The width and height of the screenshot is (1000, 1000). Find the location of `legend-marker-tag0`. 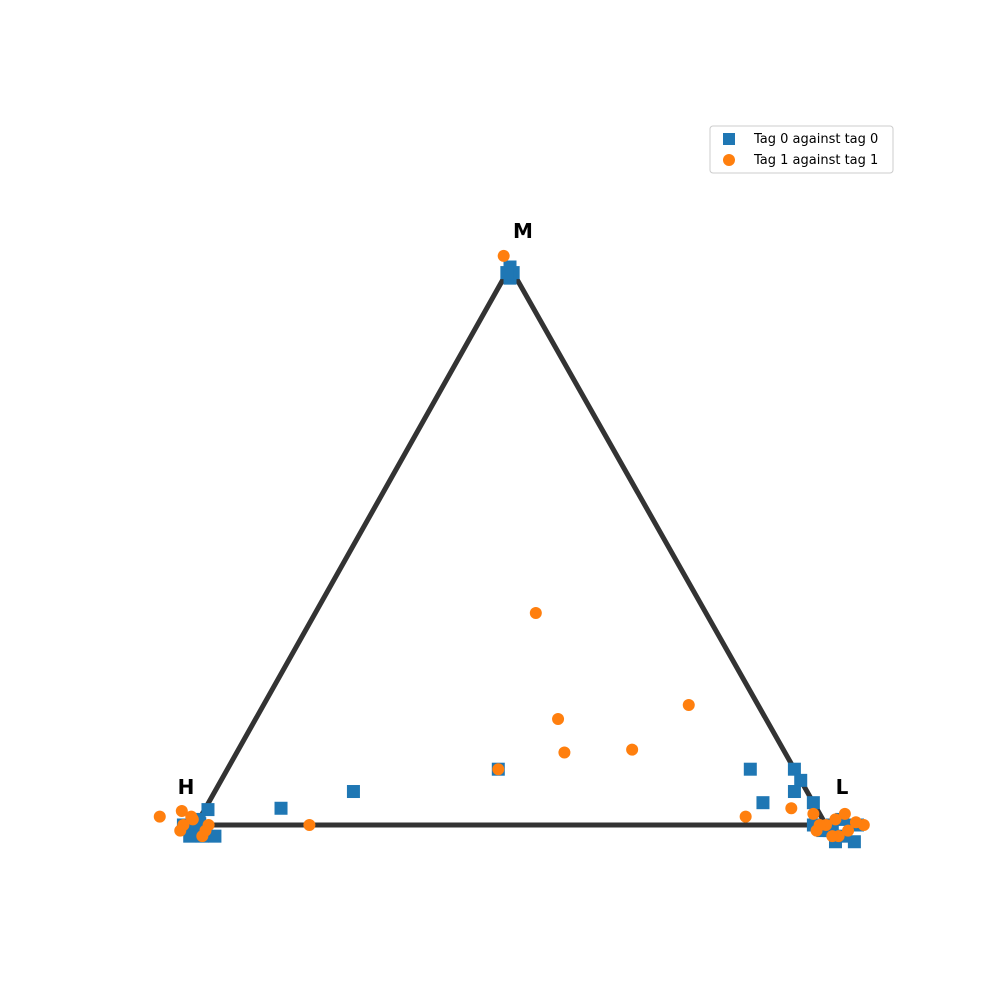

legend-marker-tag0 is located at coordinates (729, 139).